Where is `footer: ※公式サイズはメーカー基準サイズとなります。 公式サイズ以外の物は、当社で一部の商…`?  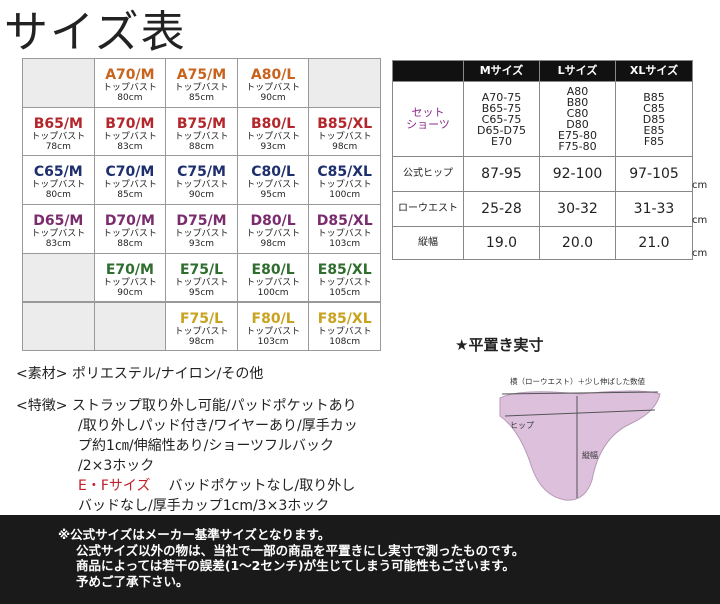
footer: ※公式サイズはメーカー基準サイズとなります。 公式サイズ以外の物は、当社で一部の商… is located at coordinates (360, 559).